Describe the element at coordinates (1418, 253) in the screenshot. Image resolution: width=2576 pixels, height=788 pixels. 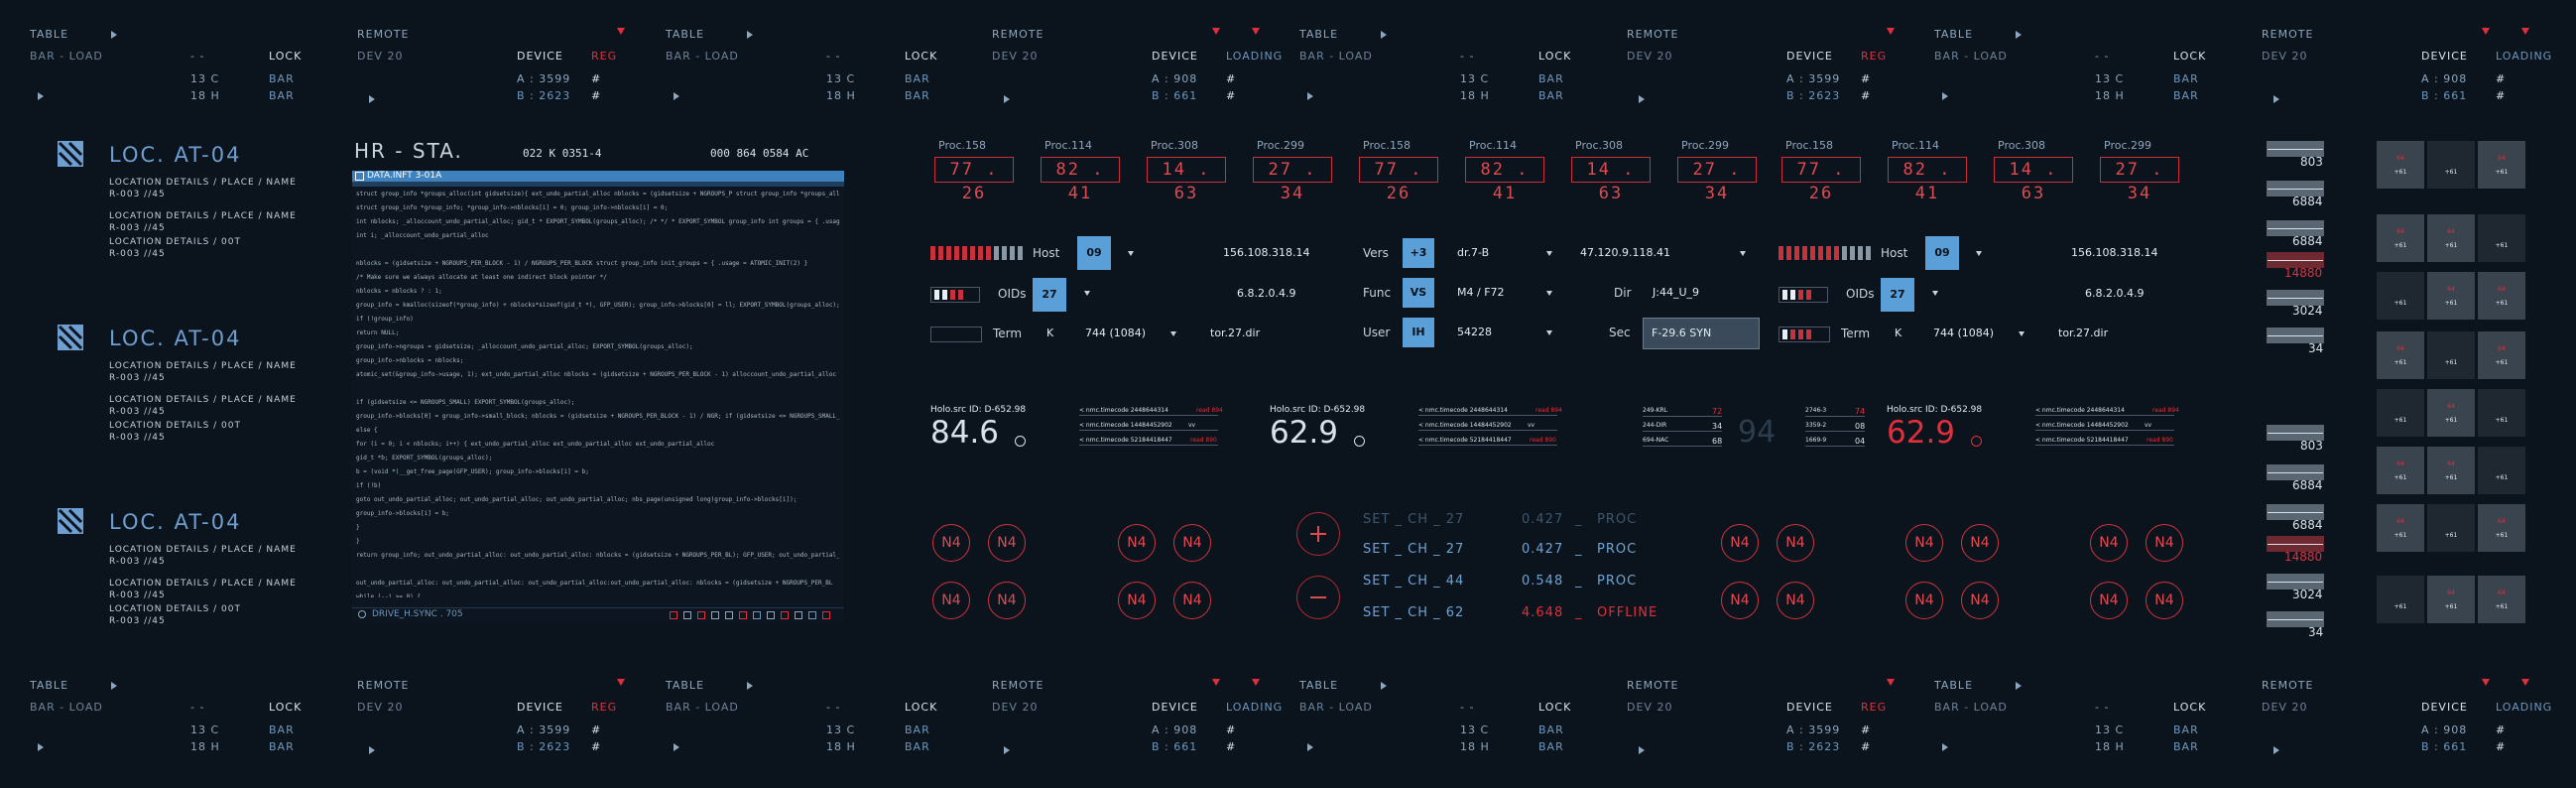
I see `vers-value: +3` at that location.